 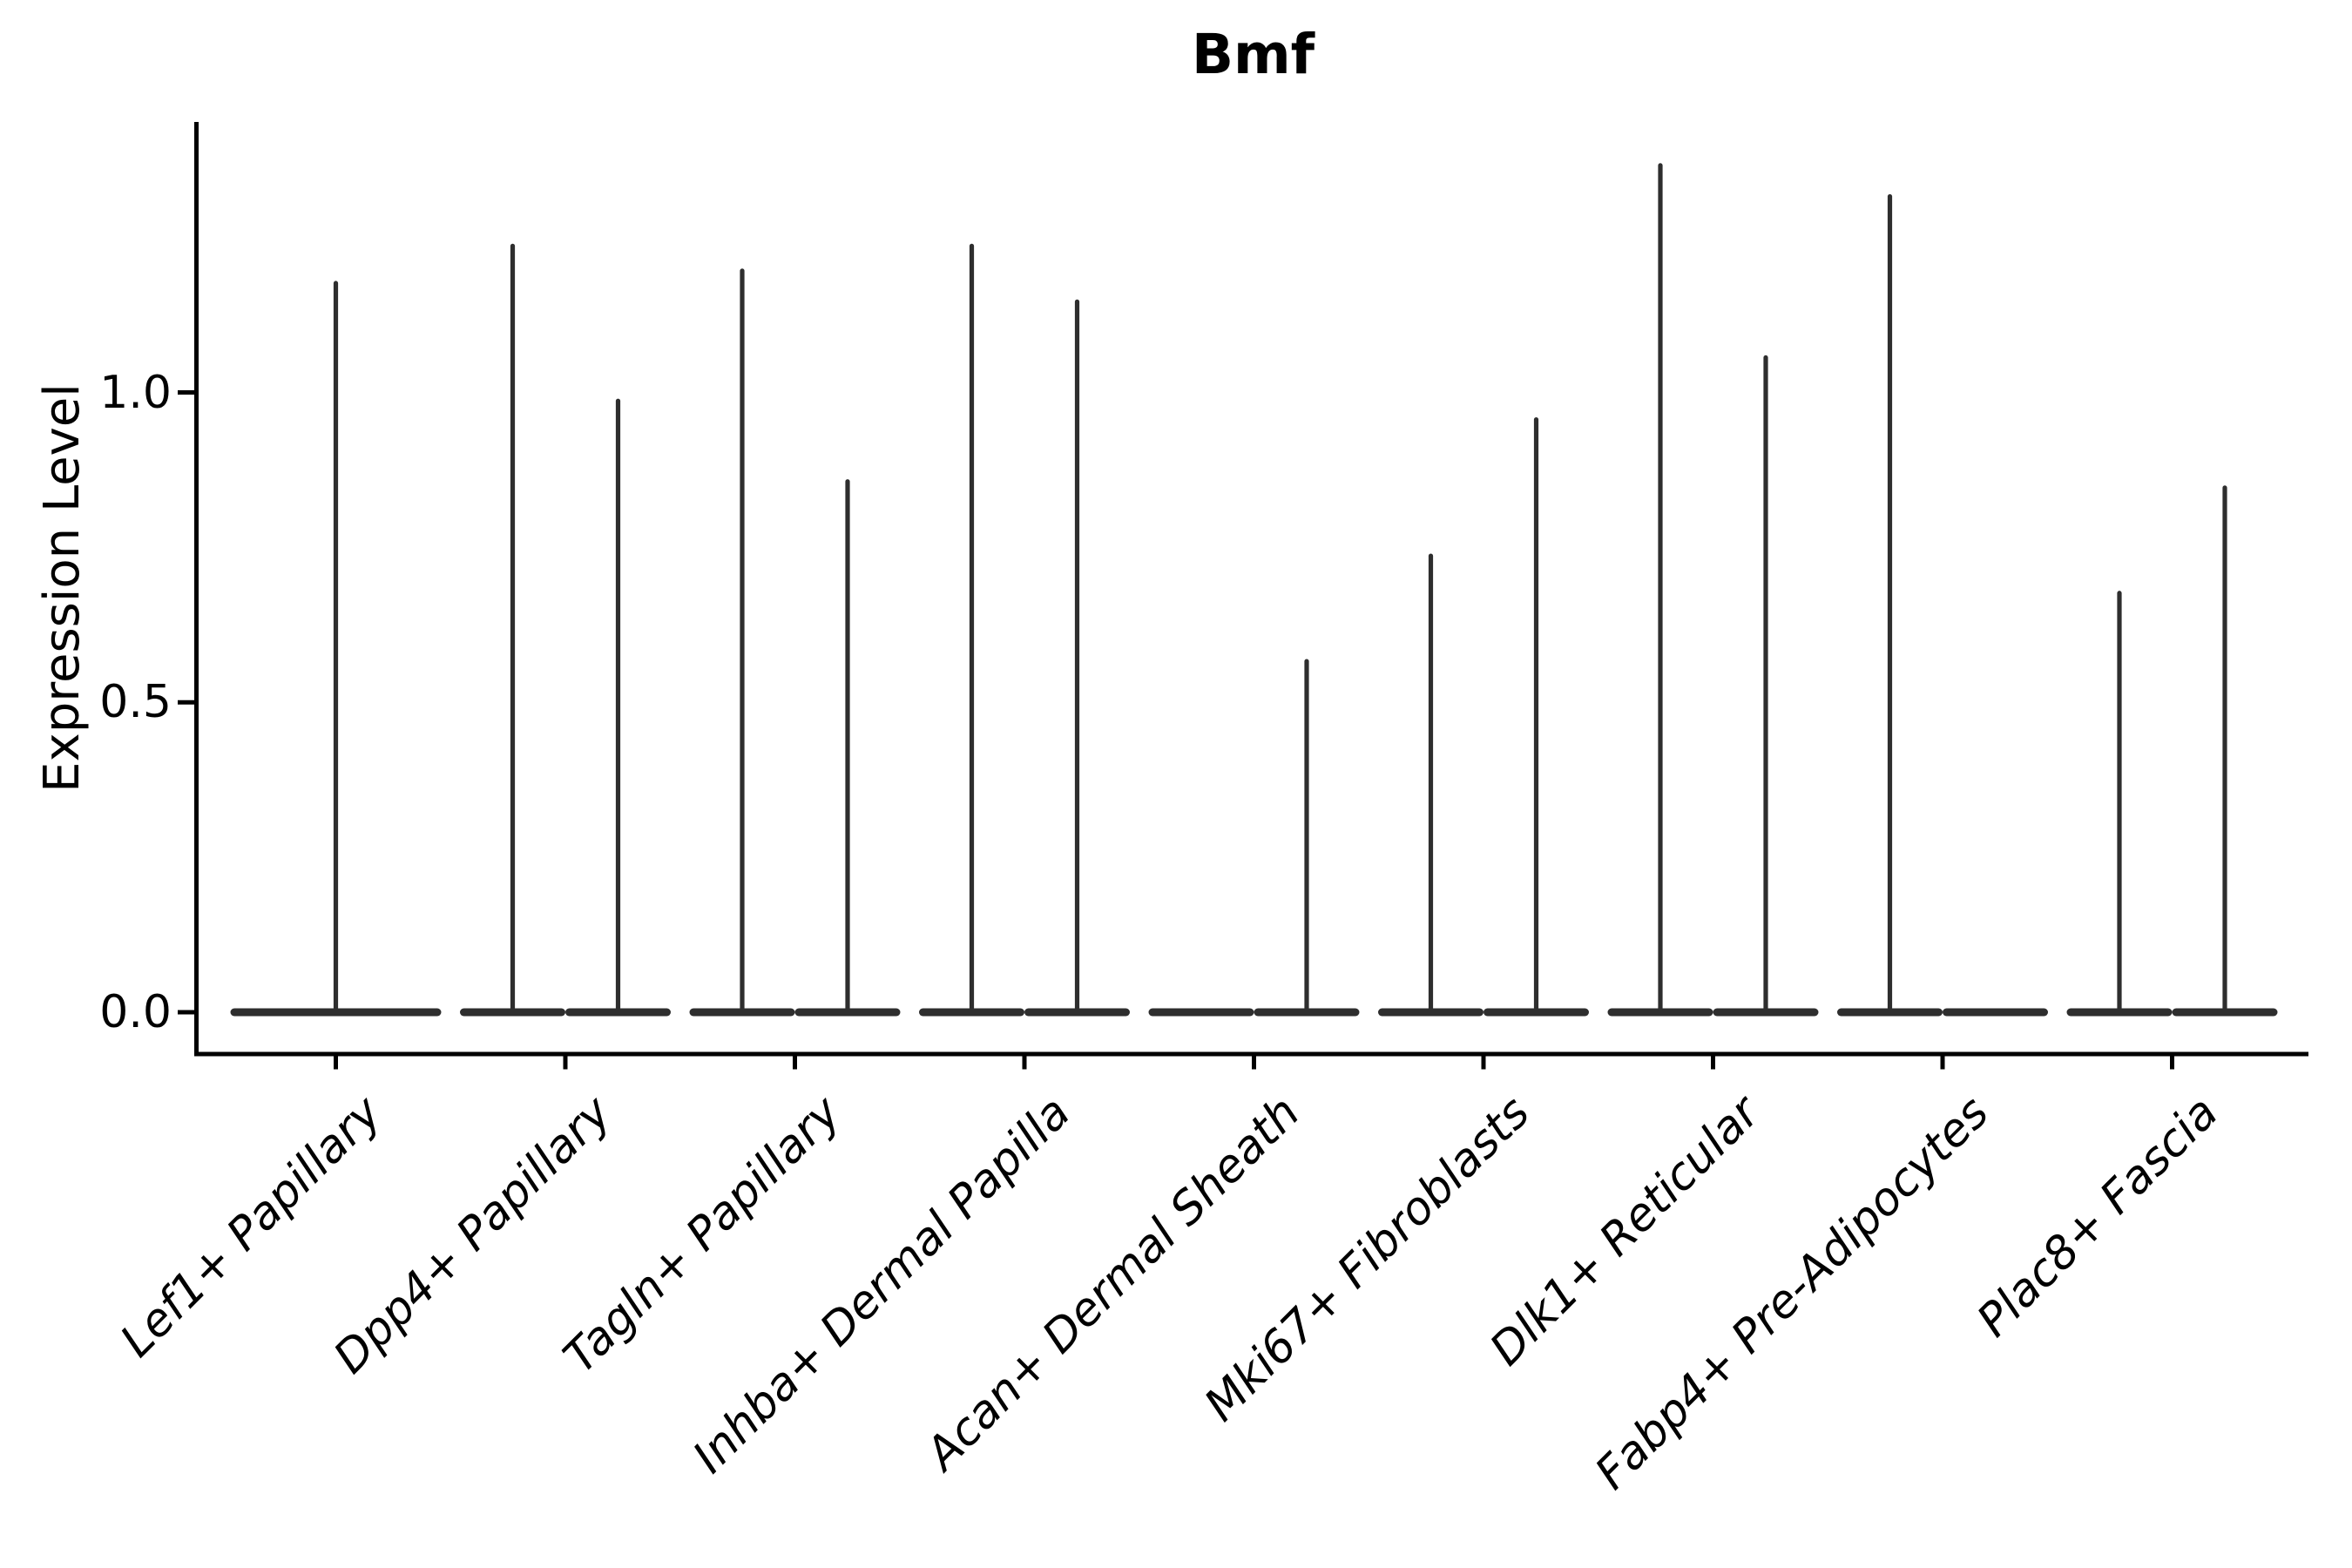 What do you see at coordinates (135, 1012) in the screenshot?
I see `y-tick-label: 0.0` at bounding box center [135, 1012].